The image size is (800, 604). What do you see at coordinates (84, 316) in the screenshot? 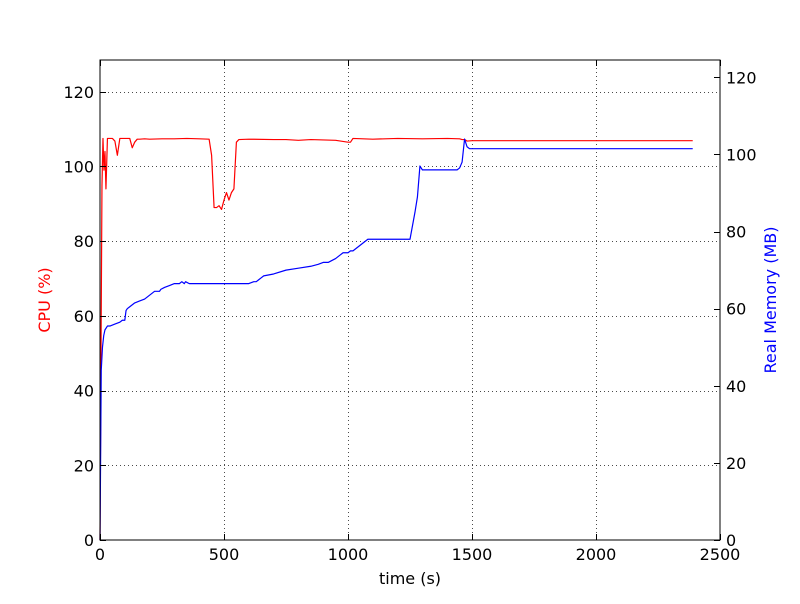
I see `left-y-tick-label: 60` at bounding box center [84, 316].